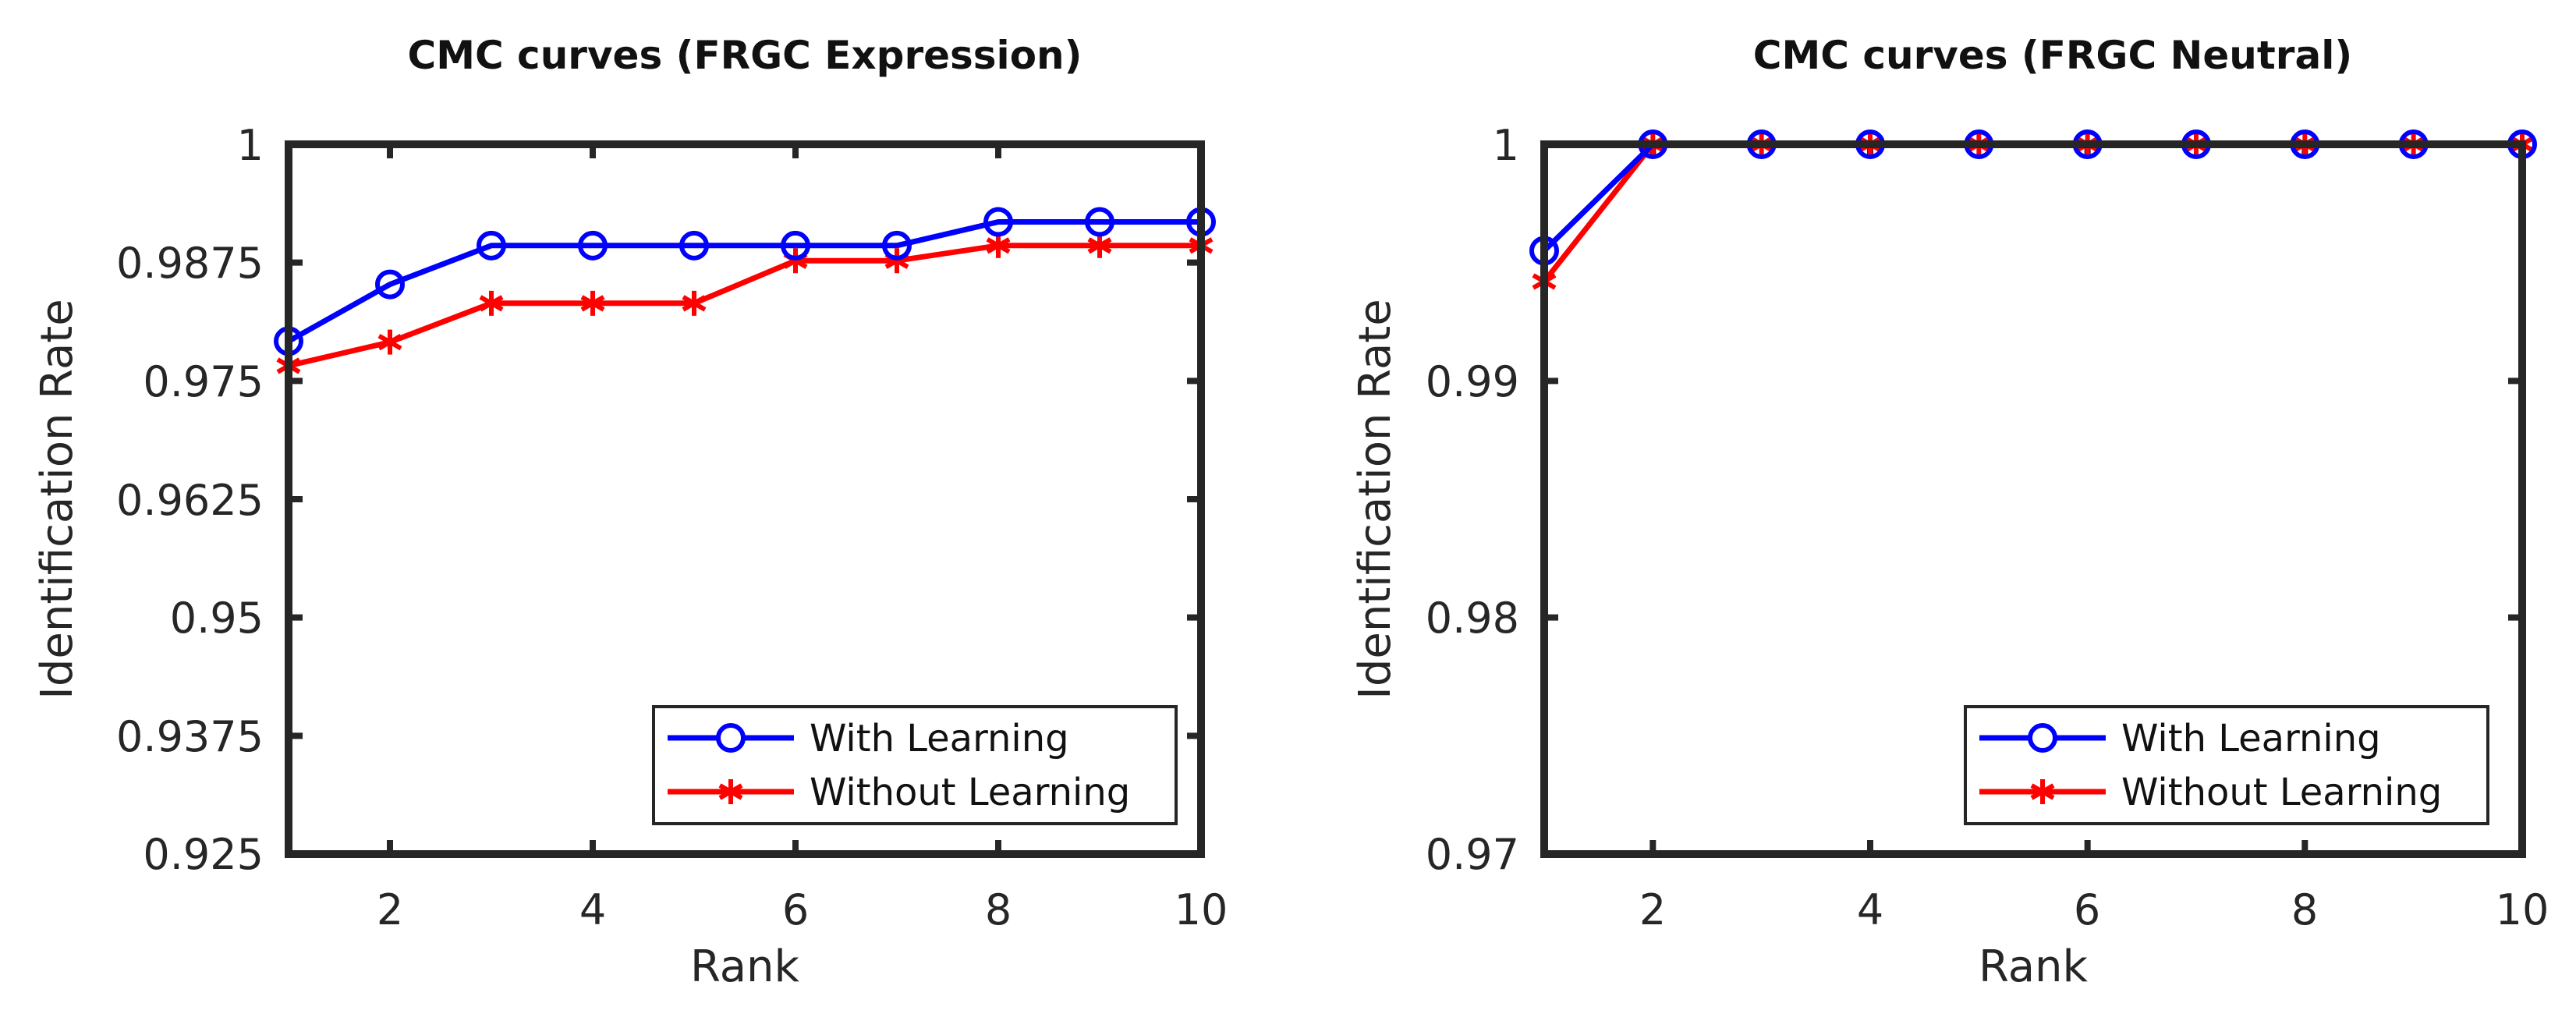 This screenshot has height=1014, width=2576. Describe the element at coordinates (1472, 500) in the screenshot. I see `y-tick-labels: 0.97 0.98 0.99 1` at that location.